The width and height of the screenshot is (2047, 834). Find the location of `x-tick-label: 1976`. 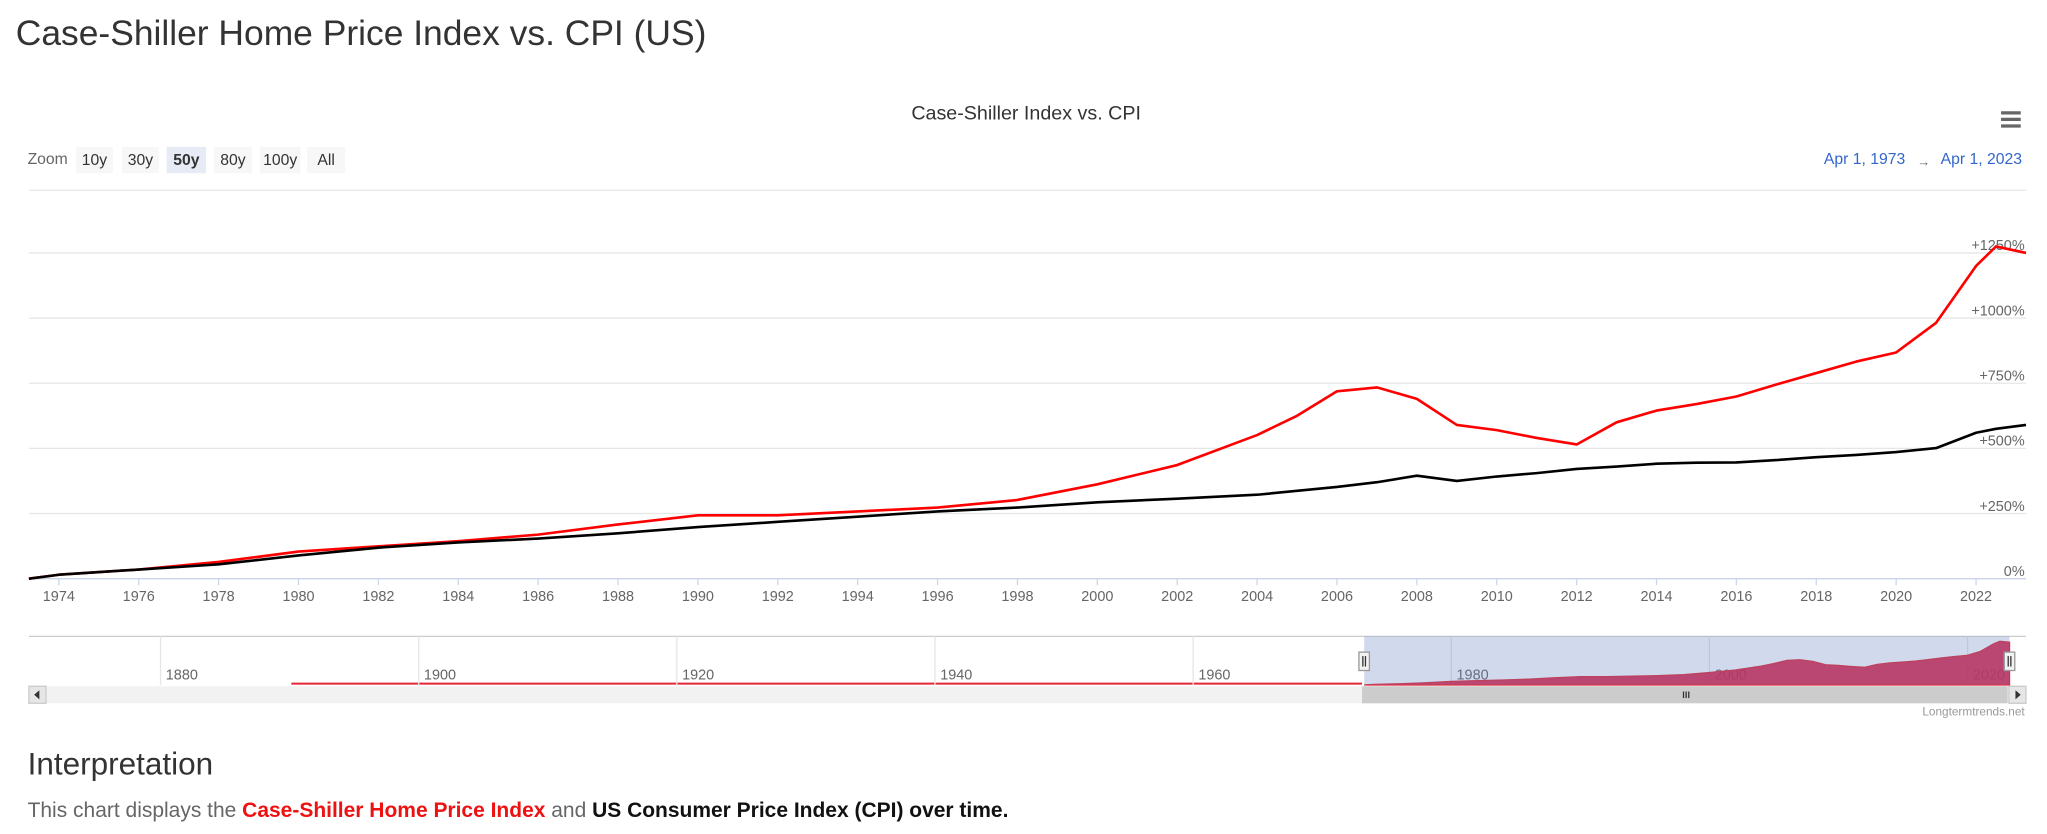

x-tick-label: 1976 is located at coordinates (139, 597).